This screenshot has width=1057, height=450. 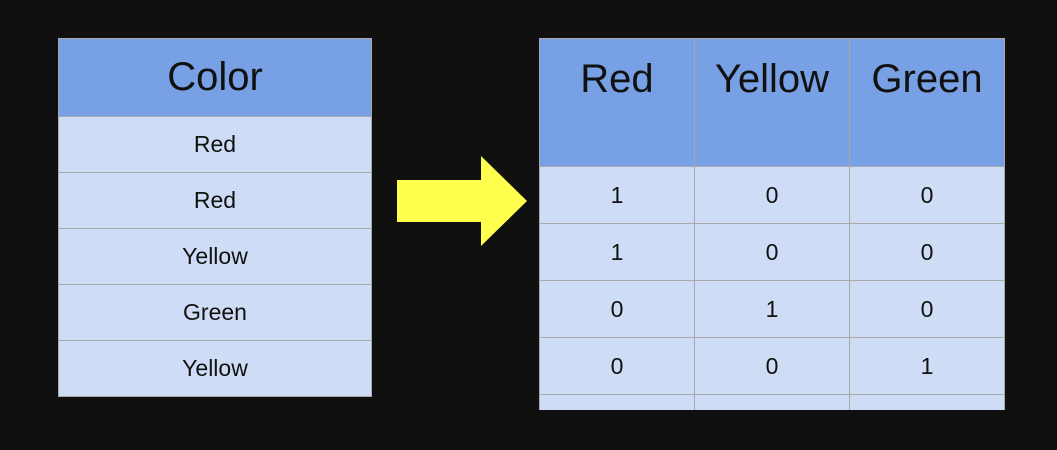 I want to click on table-row: Green, so click(x=215, y=312).